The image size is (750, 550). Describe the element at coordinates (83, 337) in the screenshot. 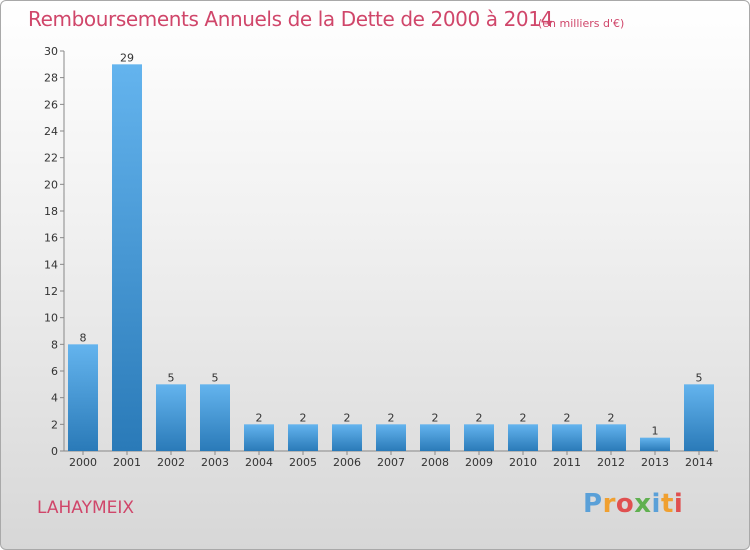

I see `bar-value-label: 8` at that location.